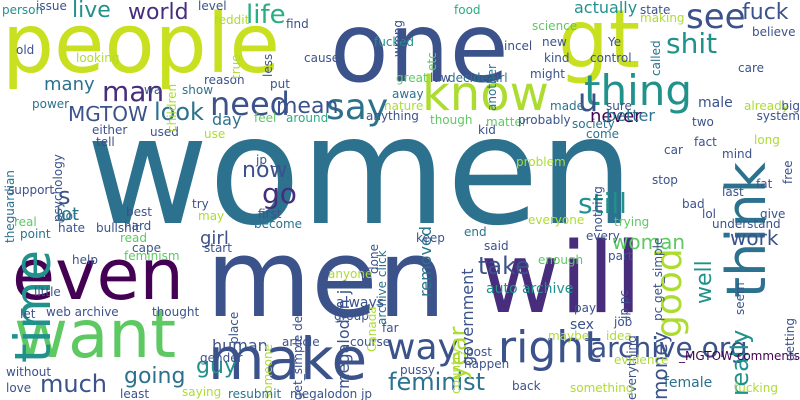 Image resolution: width=800 pixels, height=400 pixels. Describe the element at coordinates (767, 140) in the screenshot. I see `word-long: long` at that location.